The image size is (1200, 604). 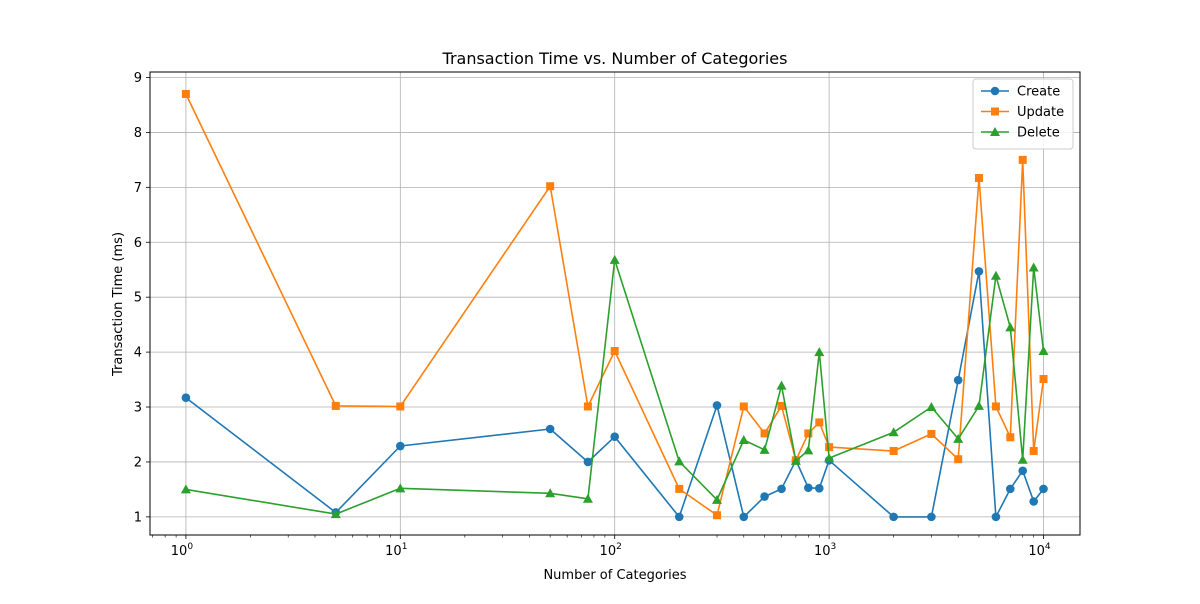 What do you see at coordinates (138, 133) in the screenshot?
I see `y-tick-label: 8` at bounding box center [138, 133].